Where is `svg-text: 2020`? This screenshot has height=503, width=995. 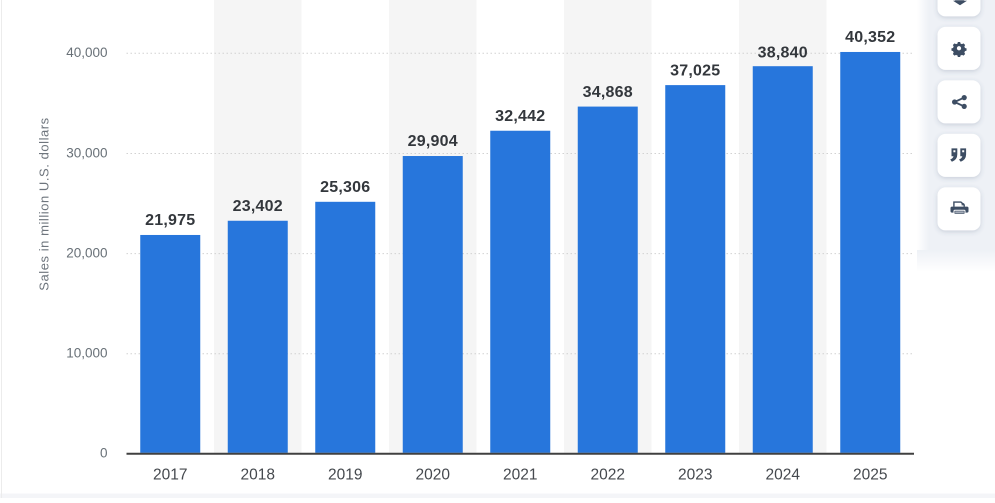 svg-text: 2020 is located at coordinates (433, 475).